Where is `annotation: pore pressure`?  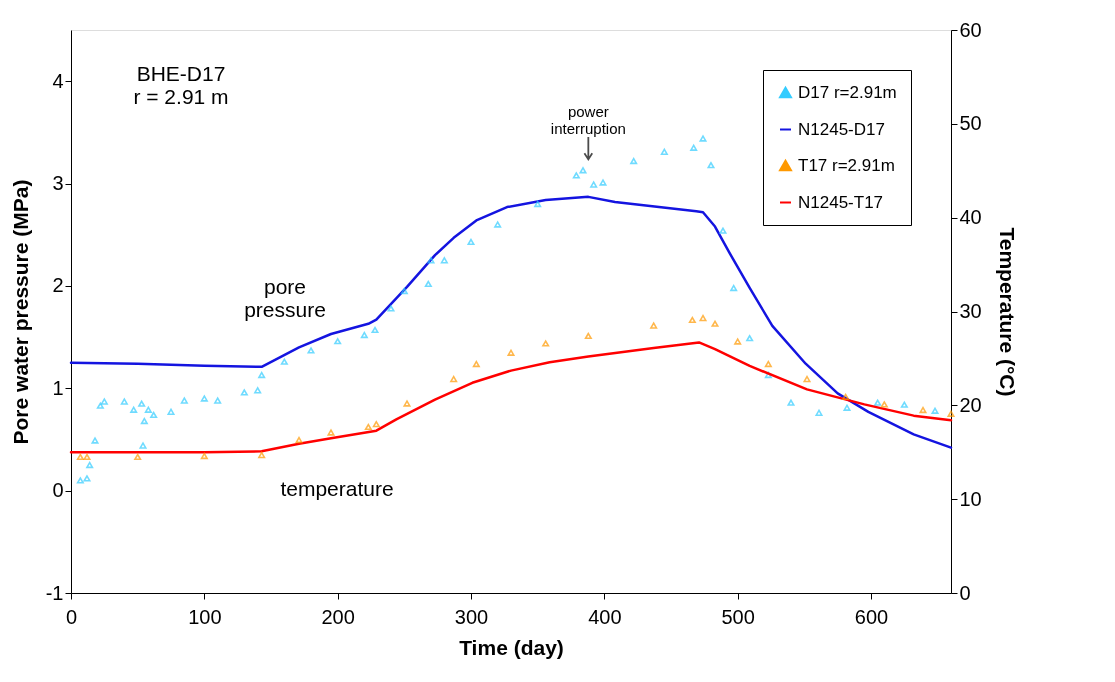
annotation: pore pressure is located at coordinates (285, 298).